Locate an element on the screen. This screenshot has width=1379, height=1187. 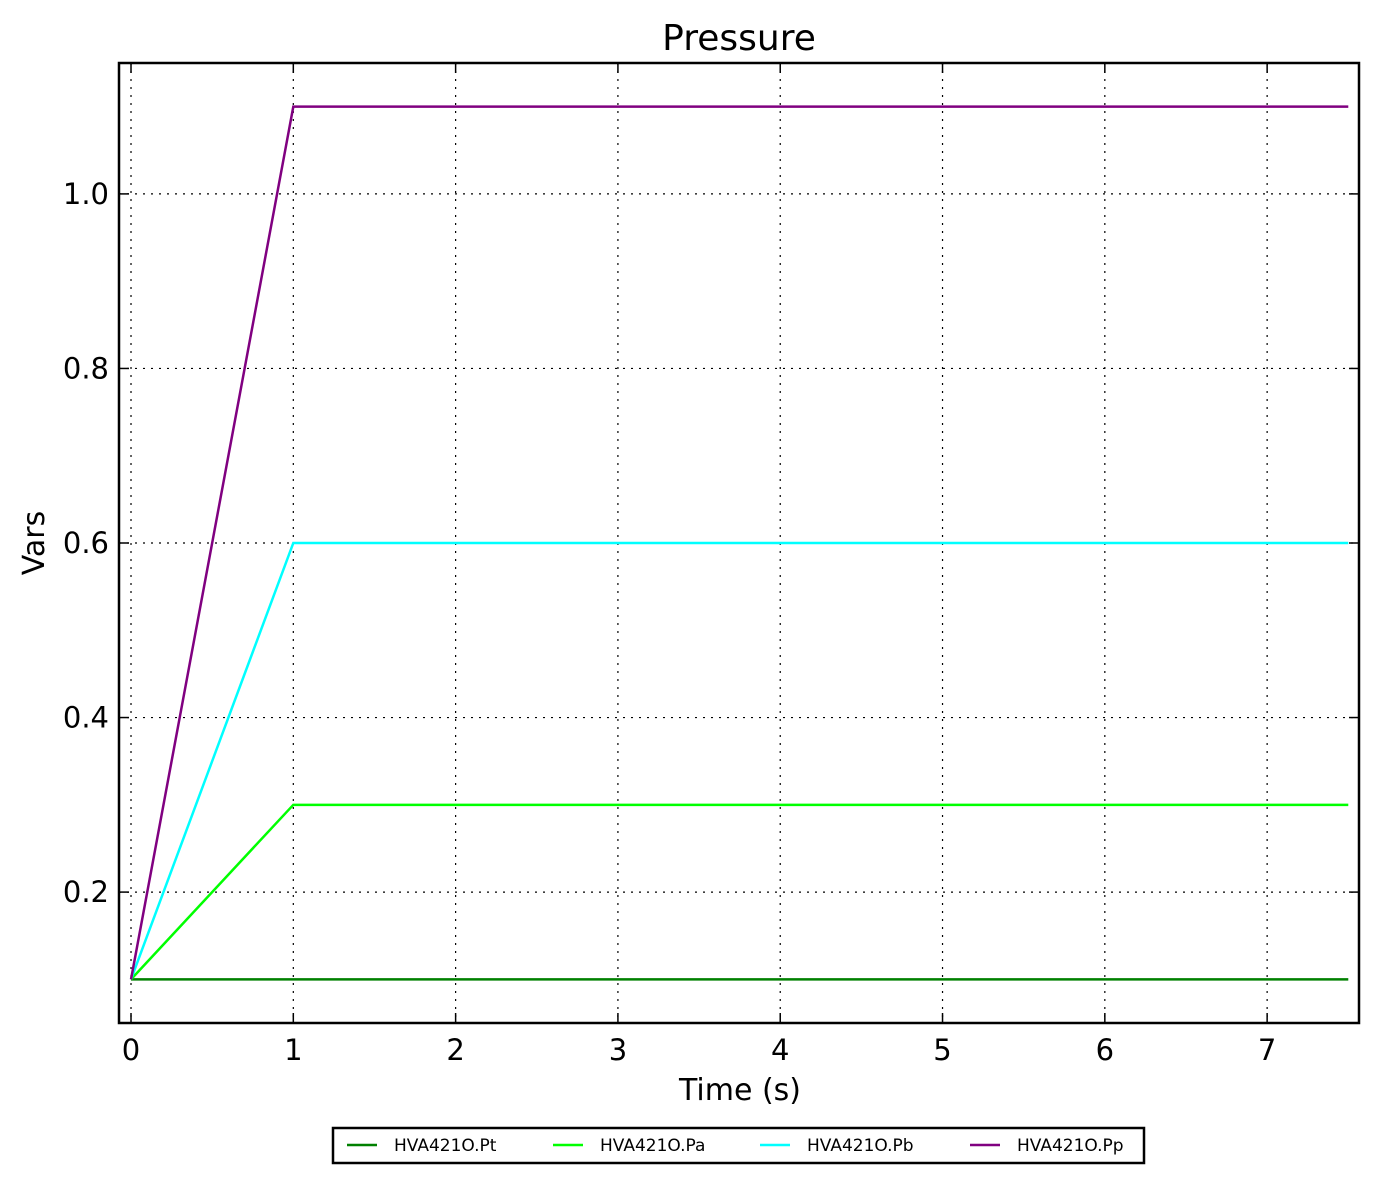
y-tick-label: 0.2 is located at coordinates (86, 892).